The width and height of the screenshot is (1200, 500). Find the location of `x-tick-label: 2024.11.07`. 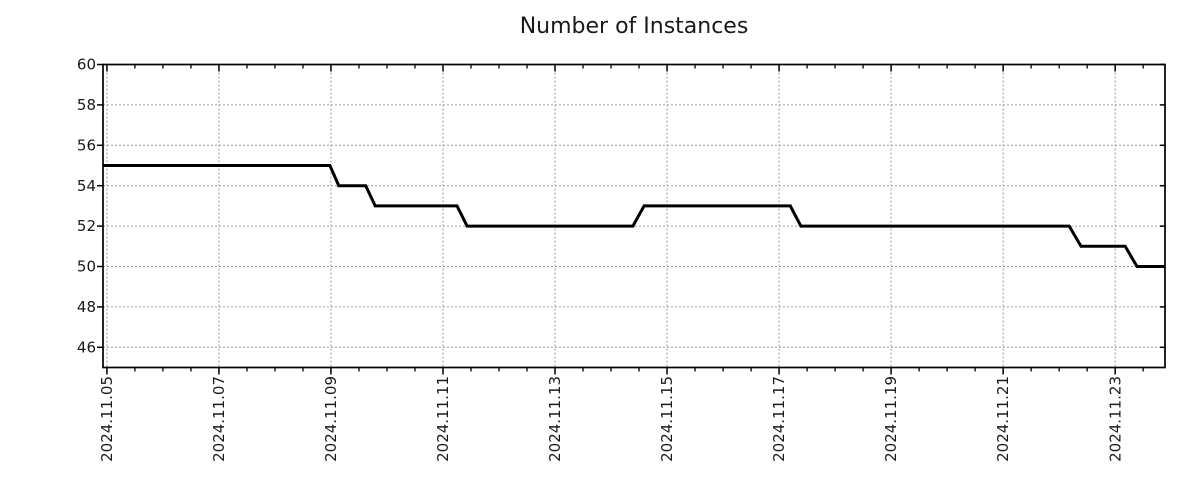

x-tick-label: 2024.11.07 is located at coordinates (219, 419).